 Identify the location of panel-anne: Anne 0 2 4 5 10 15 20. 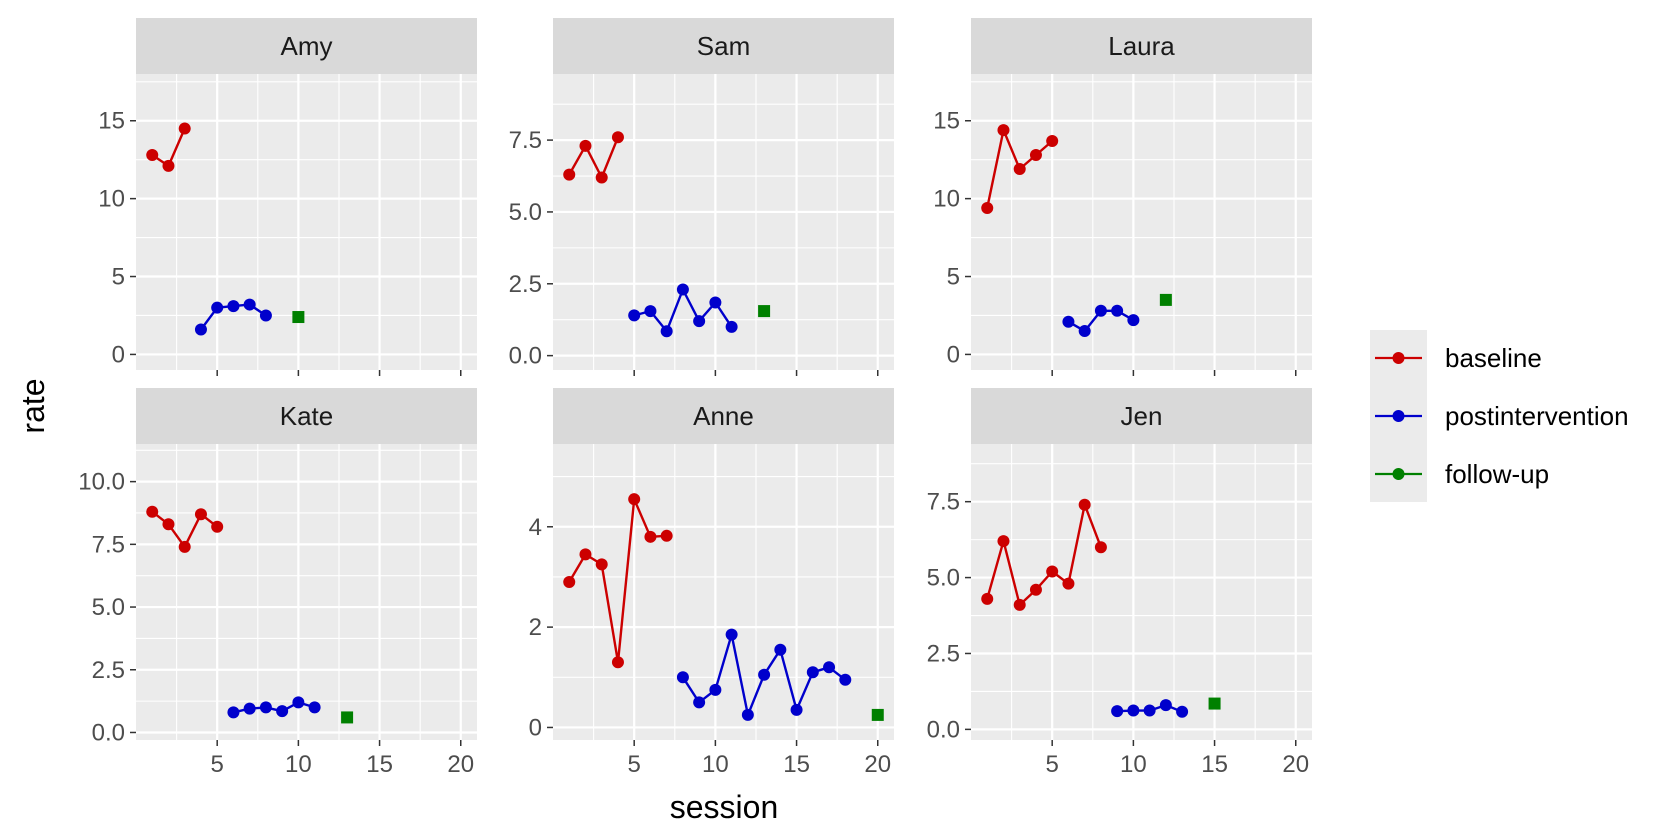
(711, 583).